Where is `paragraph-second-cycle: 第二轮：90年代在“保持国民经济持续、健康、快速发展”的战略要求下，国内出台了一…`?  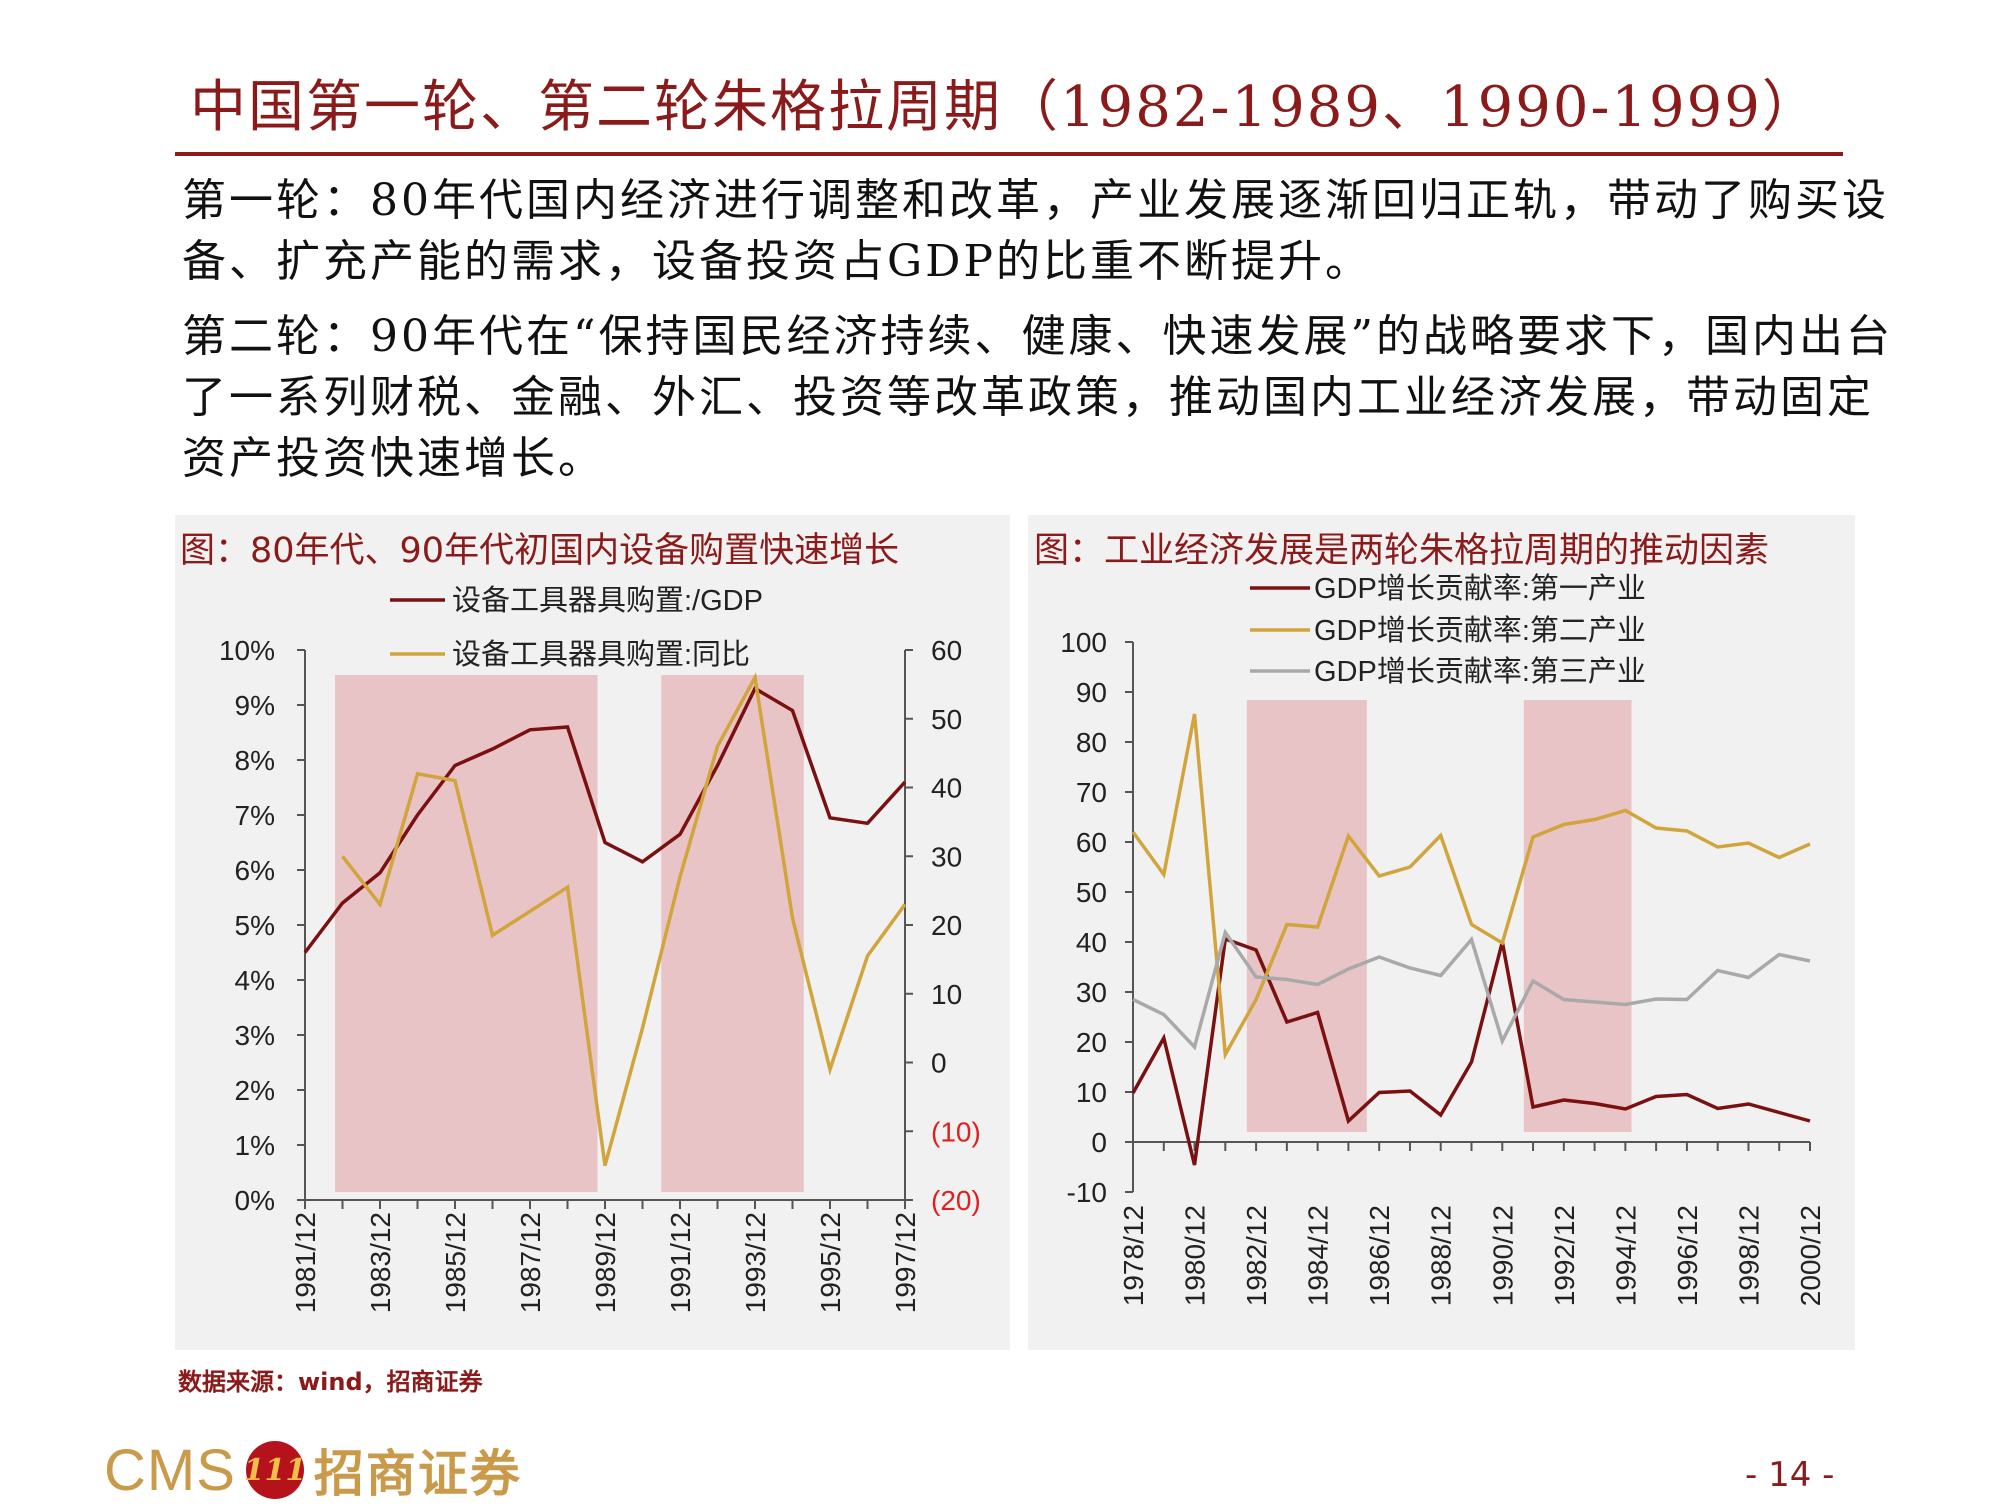
paragraph-second-cycle: 第二轮：90年代在“保持国民经济持续、健康、快速发展”的战略要求下，国内出台了一… is located at coordinates (1037, 397).